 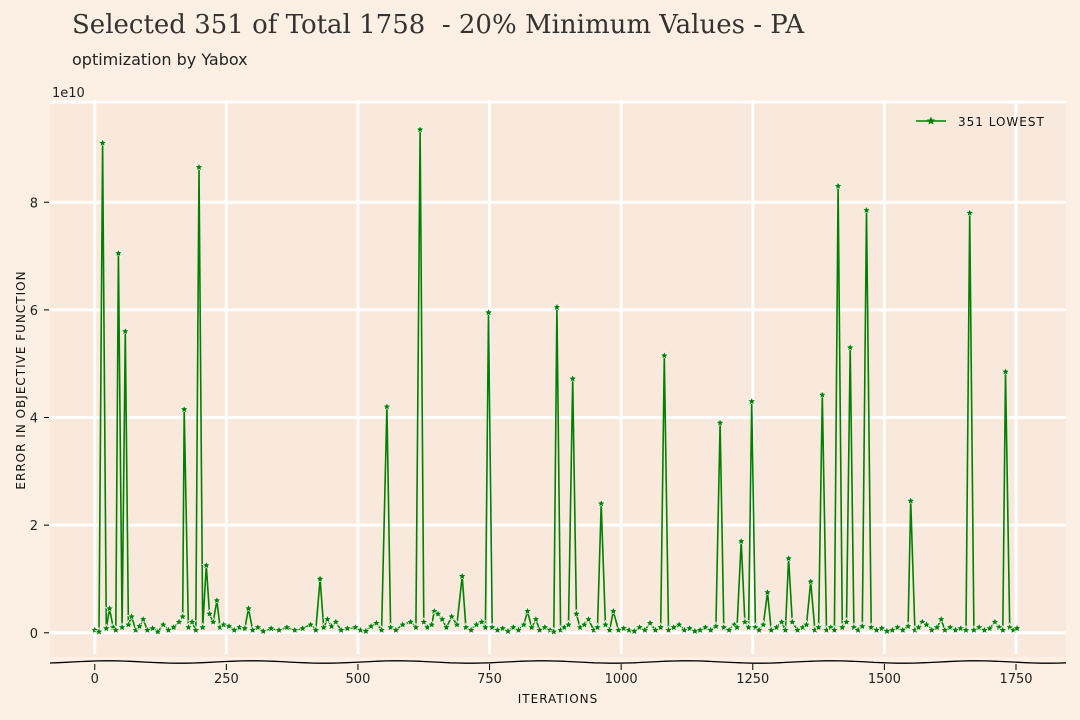 I want to click on y-tick-label: 6, so click(x=34, y=311).